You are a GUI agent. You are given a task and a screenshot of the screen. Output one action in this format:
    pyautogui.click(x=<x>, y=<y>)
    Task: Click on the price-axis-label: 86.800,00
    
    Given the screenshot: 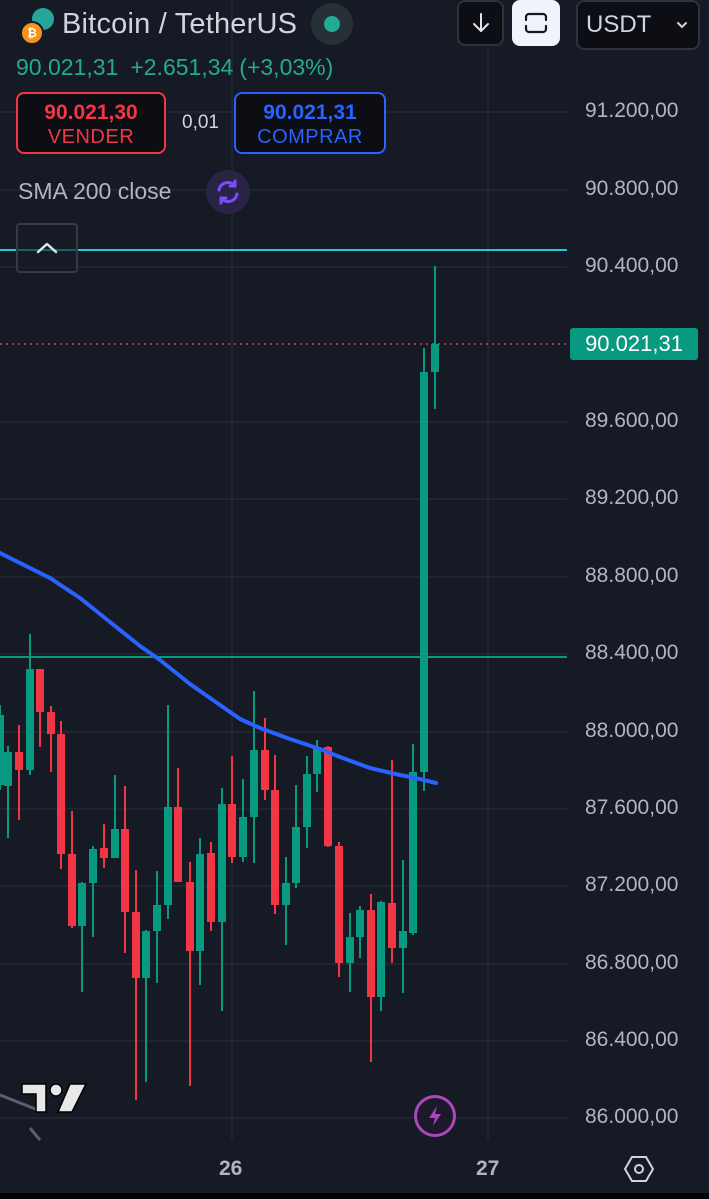 What is the action you would take?
    pyautogui.click(x=632, y=962)
    